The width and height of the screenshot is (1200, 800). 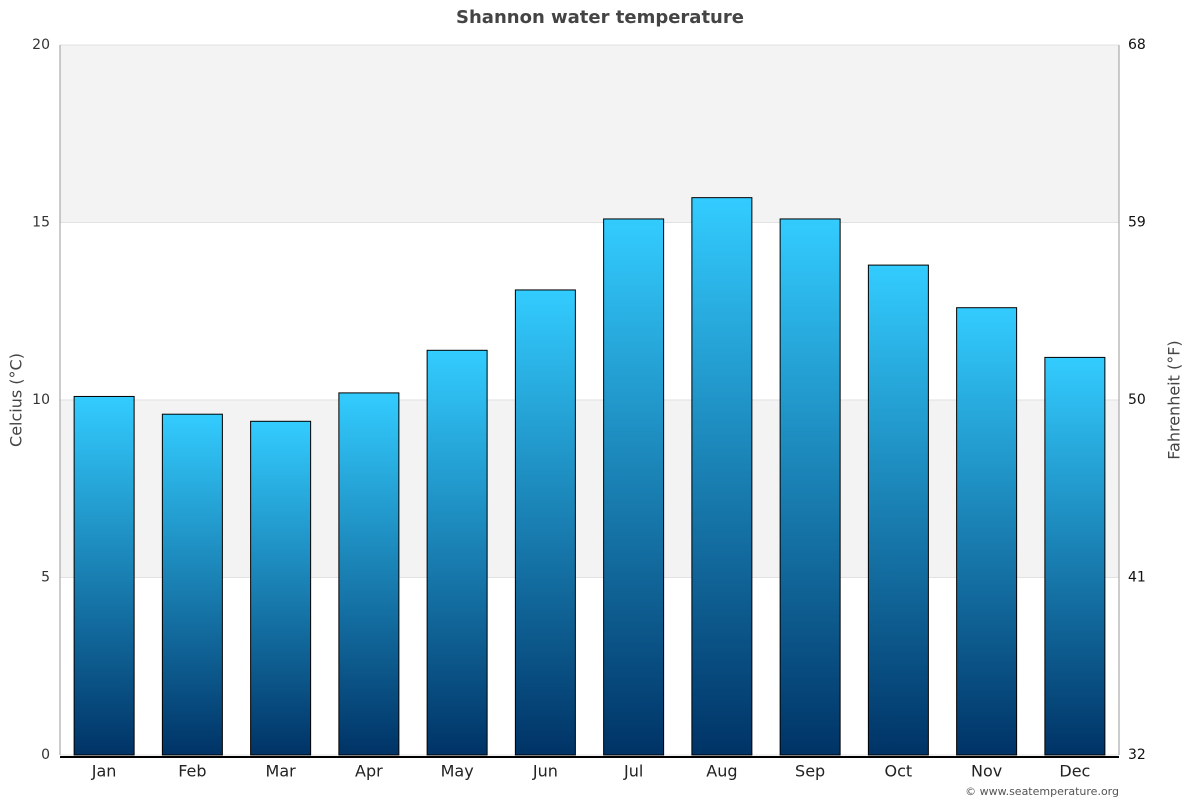 What do you see at coordinates (457, 771) in the screenshot?
I see `x-tick-label: May` at bounding box center [457, 771].